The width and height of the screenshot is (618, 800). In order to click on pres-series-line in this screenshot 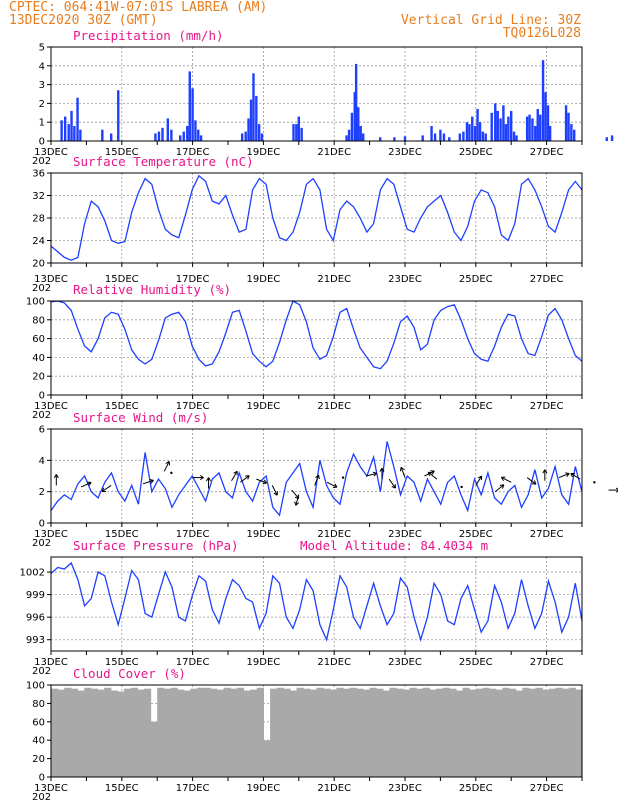, I will do `click(316, 601)`.